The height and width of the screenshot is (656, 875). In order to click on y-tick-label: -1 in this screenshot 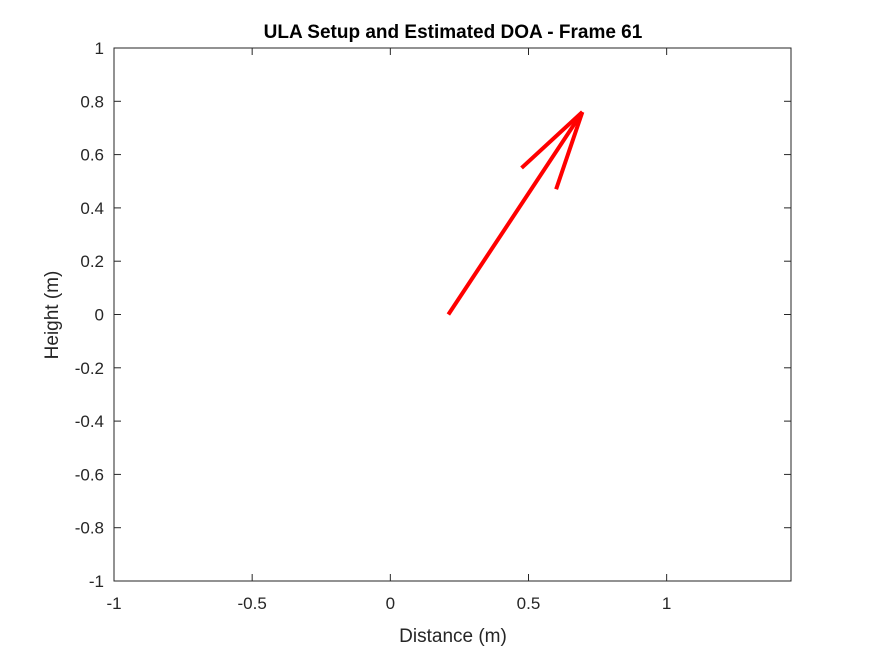, I will do `click(96, 581)`.